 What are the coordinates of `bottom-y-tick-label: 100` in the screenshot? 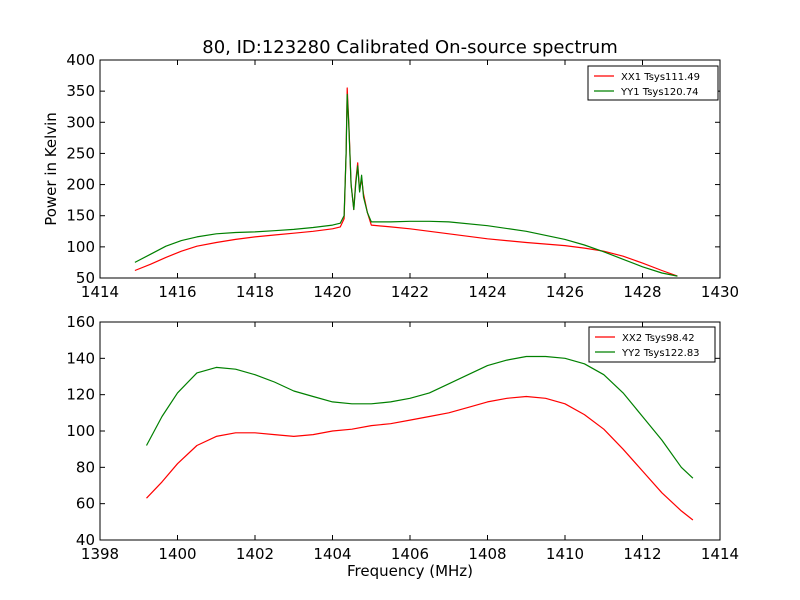 It's located at (80, 431).